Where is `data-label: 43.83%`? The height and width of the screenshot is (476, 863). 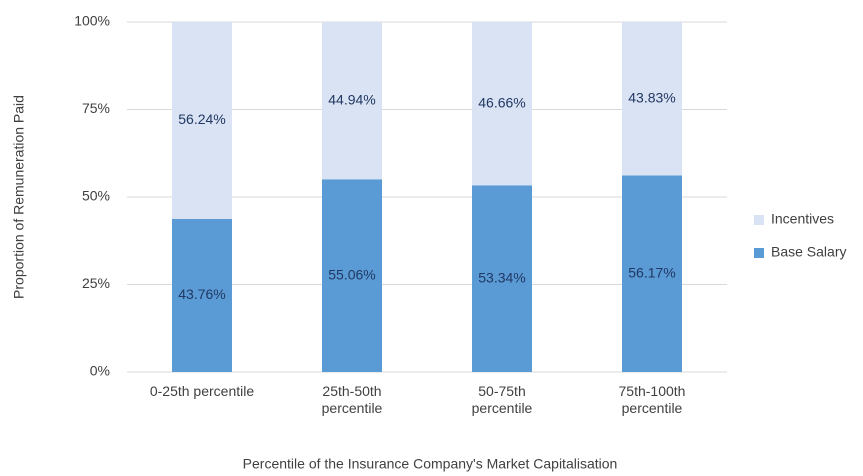 data-label: 43.83% is located at coordinates (651, 97).